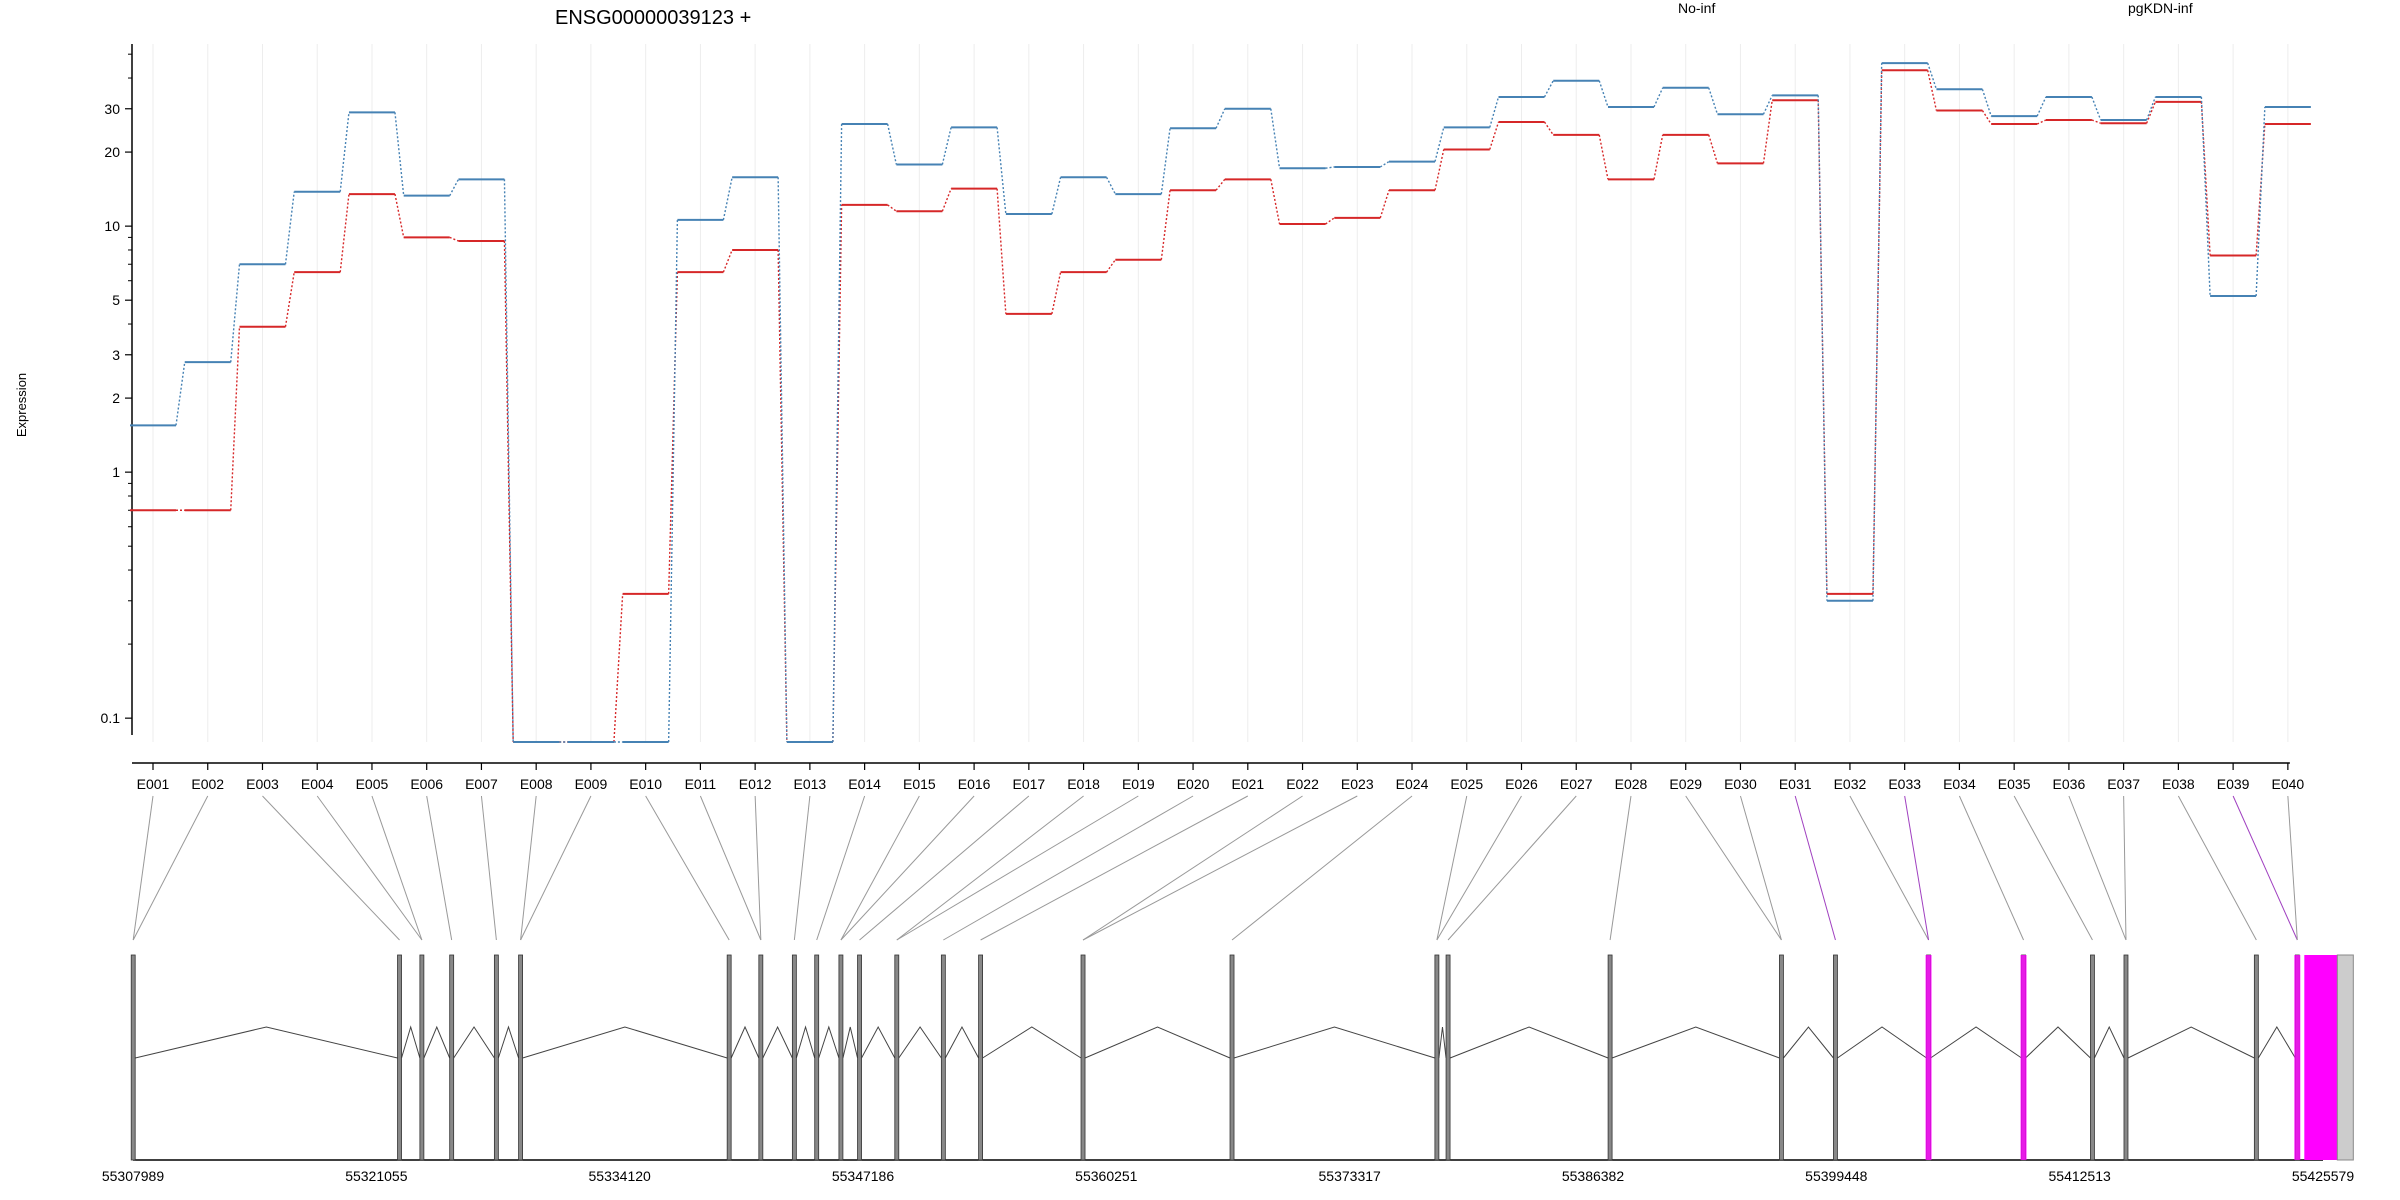 This screenshot has height=1200, width=2400. What do you see at coordinates (426, 784) in the screenshot?
I see `x-tick-label: E006` at bounding box center [426, 784].